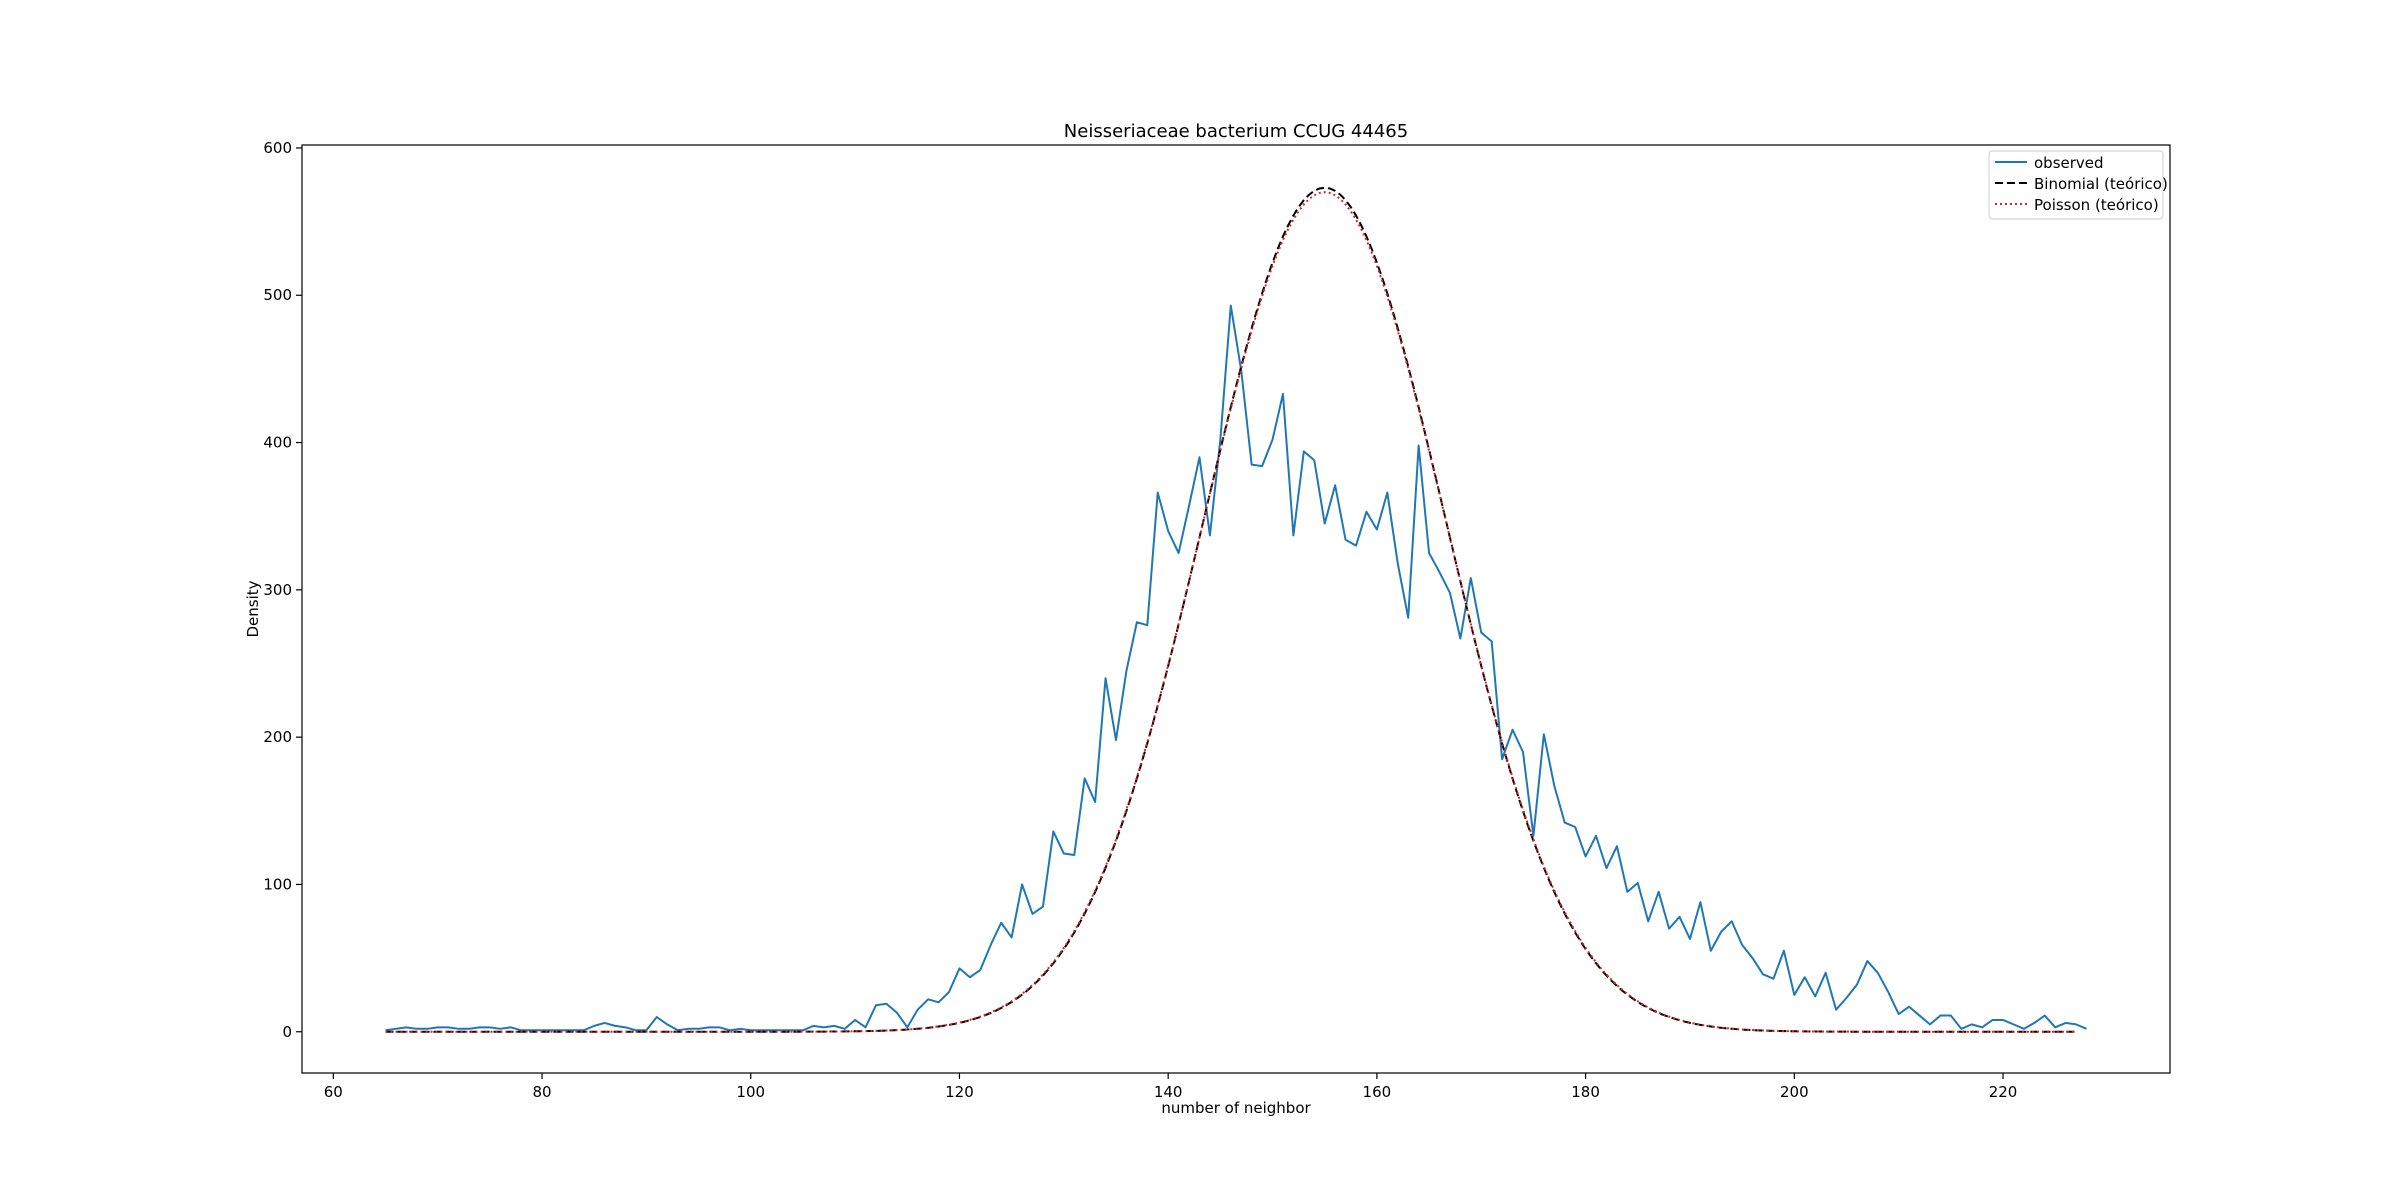  I want to click on x-tick-label: 160, so click(1377, 1092).